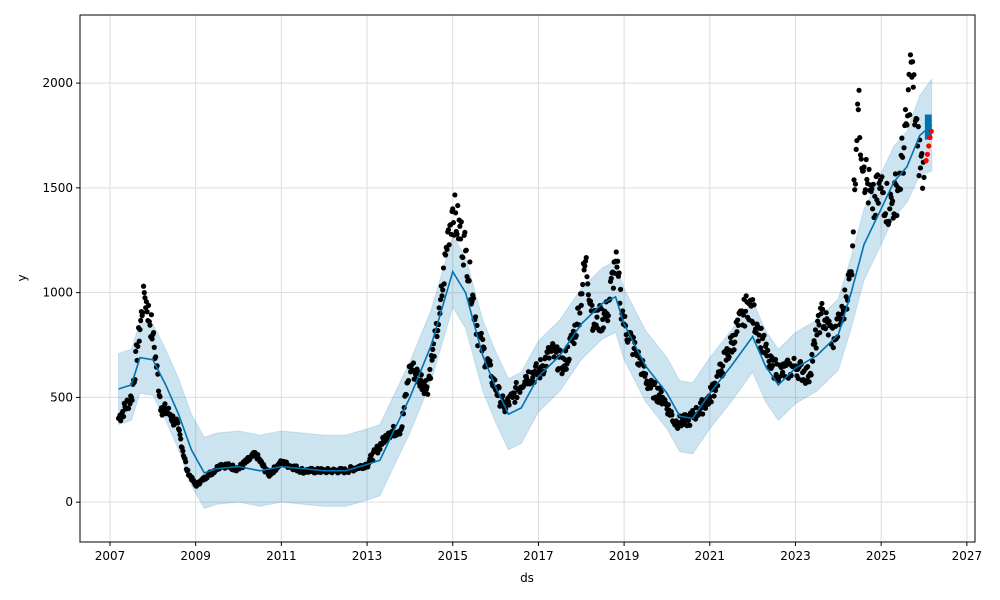  Describe the element at coordinates (57, 83) in the screenshot. I see `y-tick-label: 2000` at that location.